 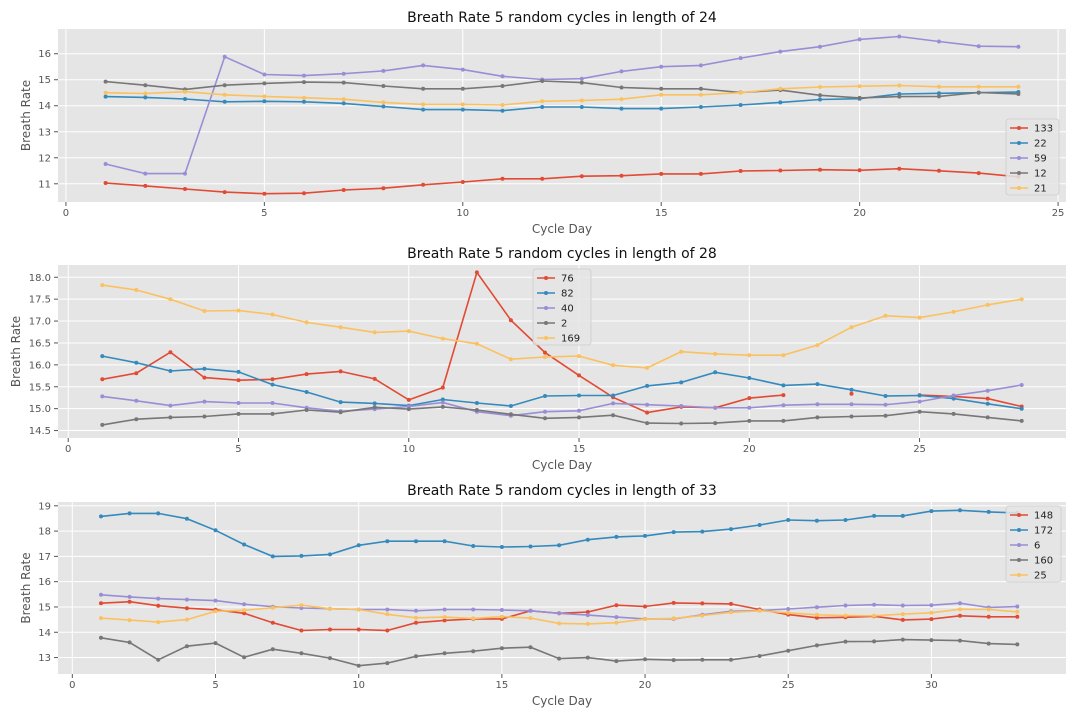 I want to click on y-tick-label: 16.5, so click(x=40, y=343).